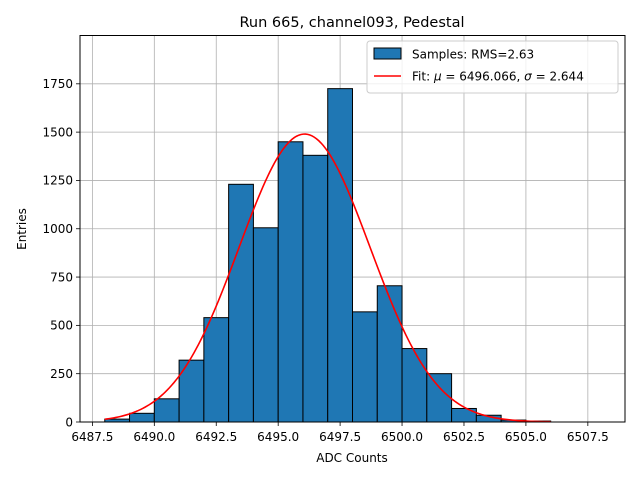  Describe the element at coordinates (340, 437) in the screenshot. I see `x-tick-label-4: 6497.5` at that location.